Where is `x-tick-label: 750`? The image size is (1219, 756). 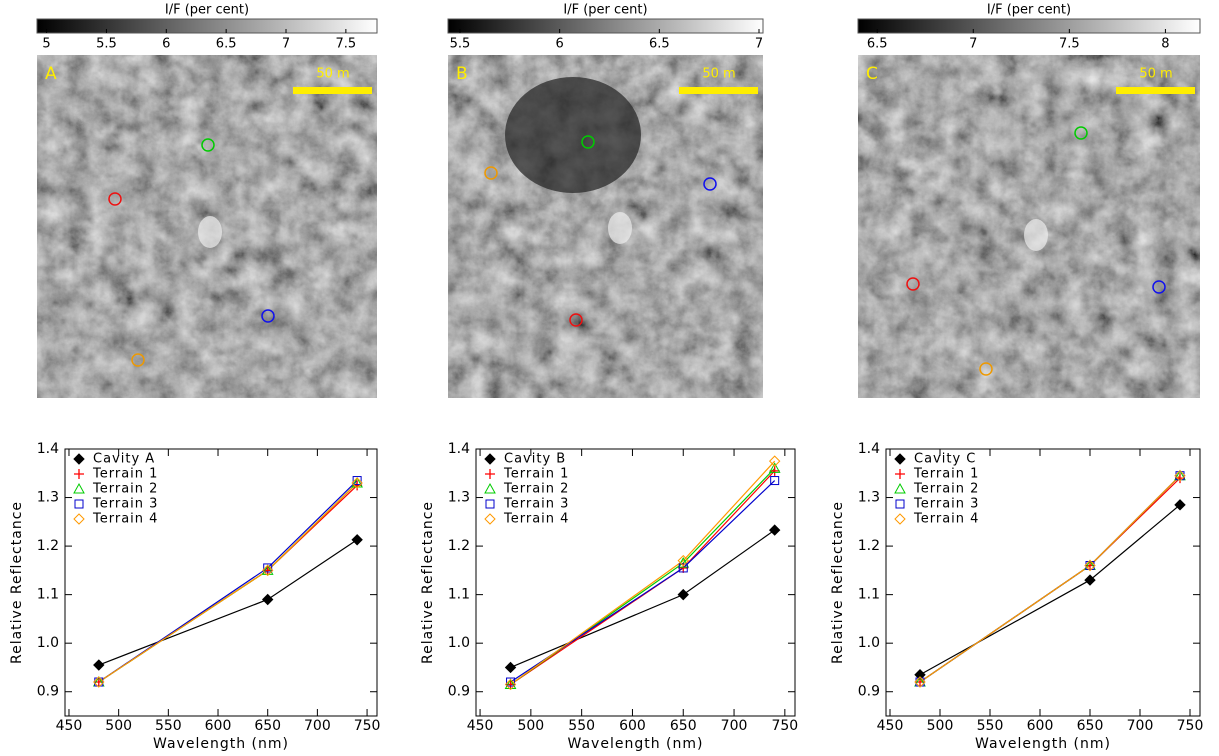
x-tick-label: 750 is located at coordinates (784, 726).